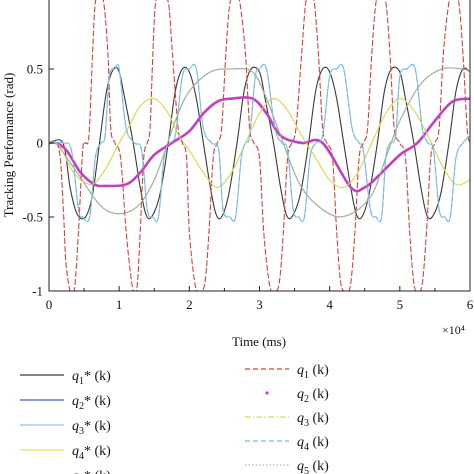  What do you see at coordinates (189, 304) in the screenshot?
I see `x-tick-label: 2` at bounding box center [189, 304].